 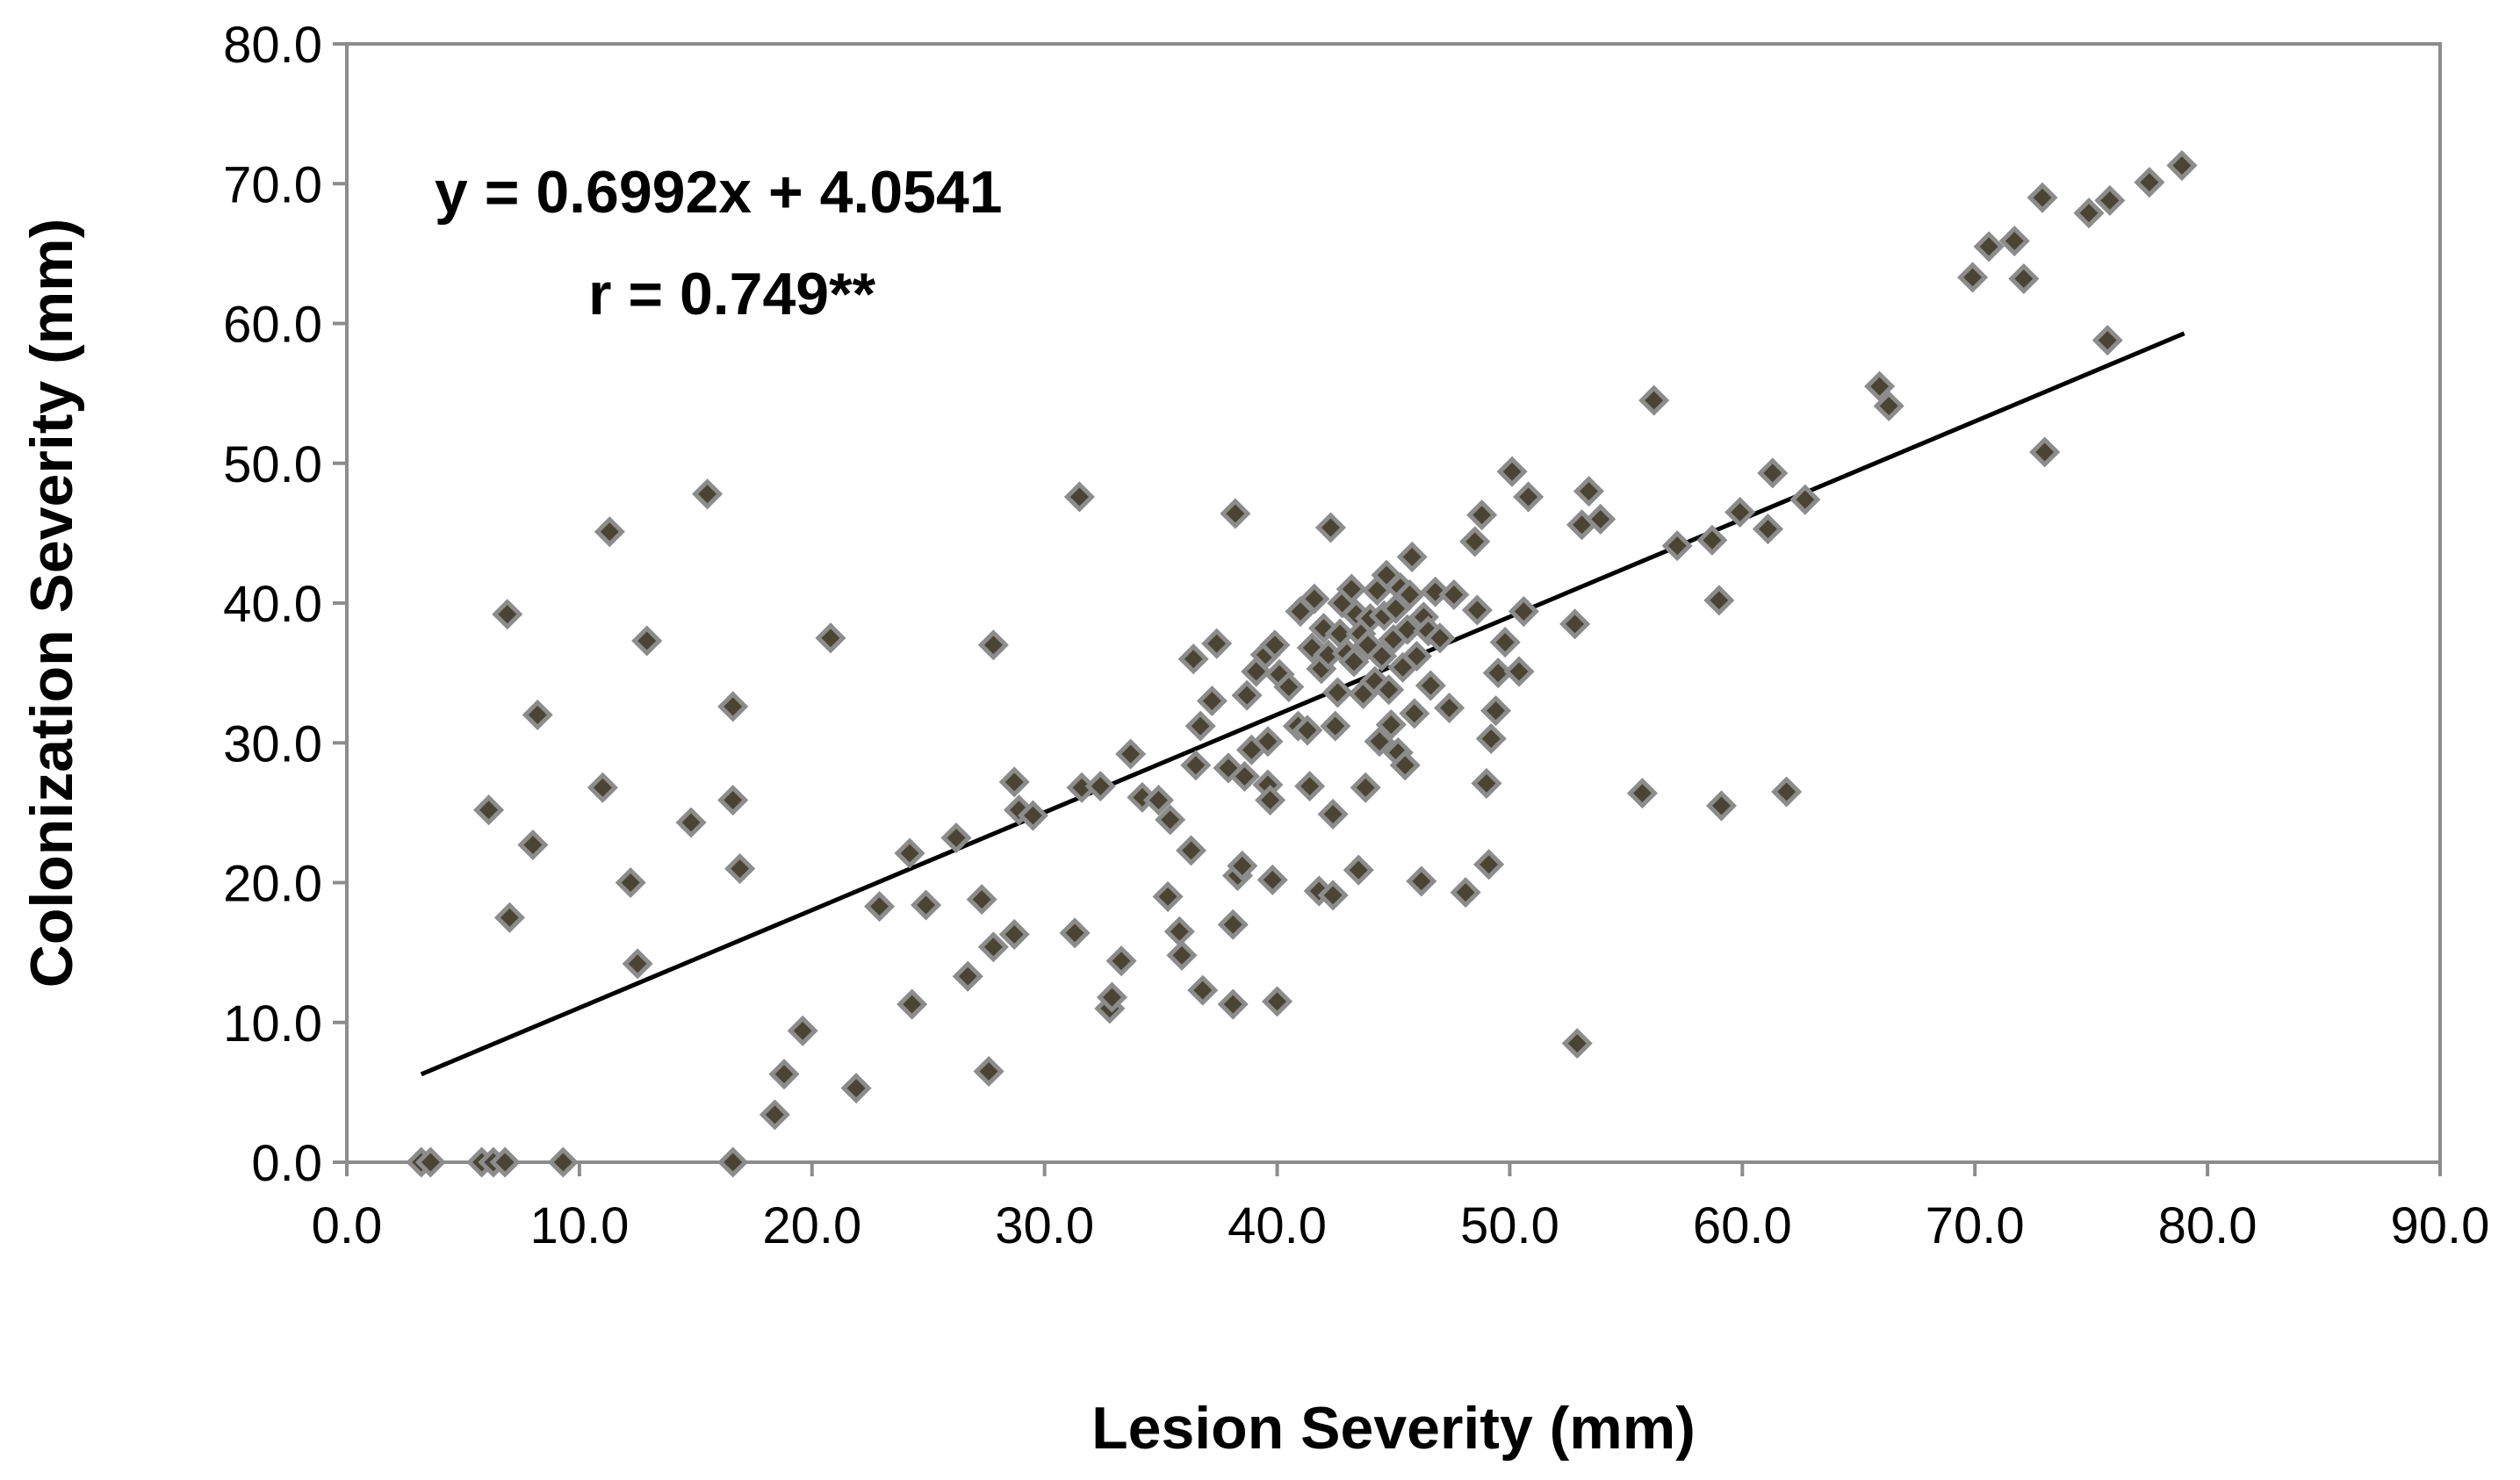 What do you see at coordinates (1393, 1428) in the screenshot?
I see `x-axis-title: Lesion Severity (mm)` at bounding box center [1393, 1428].